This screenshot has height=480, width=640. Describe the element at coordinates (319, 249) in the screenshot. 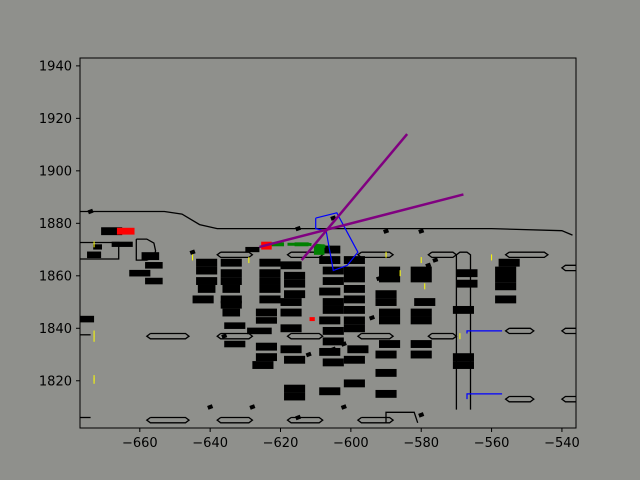

I see `planned-path-segment` at that location.